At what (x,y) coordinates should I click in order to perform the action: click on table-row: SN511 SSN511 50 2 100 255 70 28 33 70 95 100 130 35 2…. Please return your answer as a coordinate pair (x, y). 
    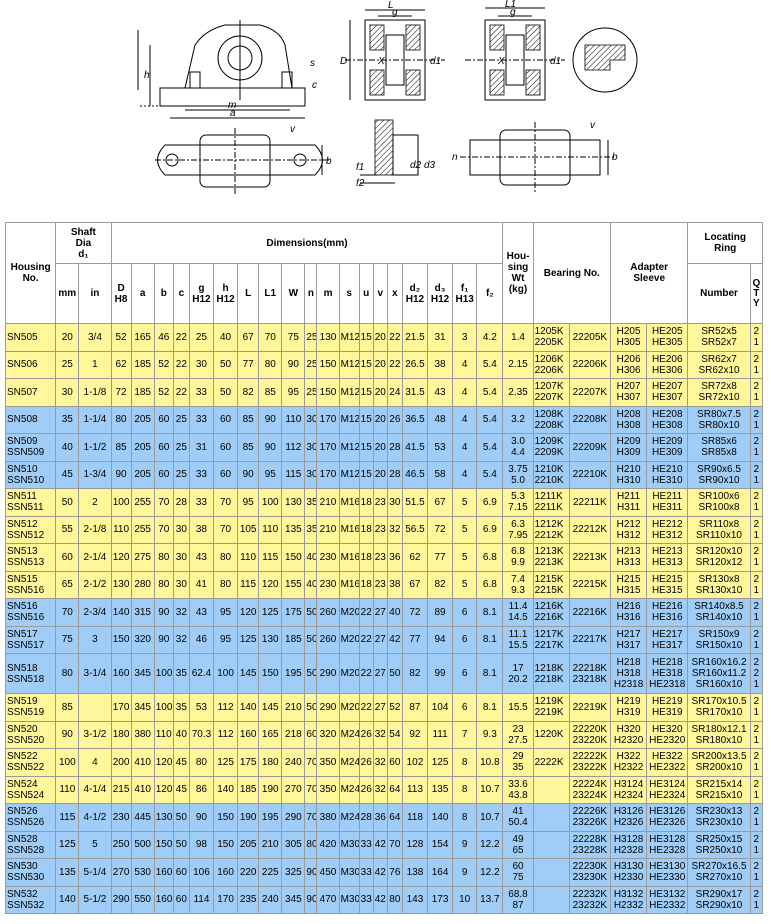
    Looking at the image, I should click on (384, 502).